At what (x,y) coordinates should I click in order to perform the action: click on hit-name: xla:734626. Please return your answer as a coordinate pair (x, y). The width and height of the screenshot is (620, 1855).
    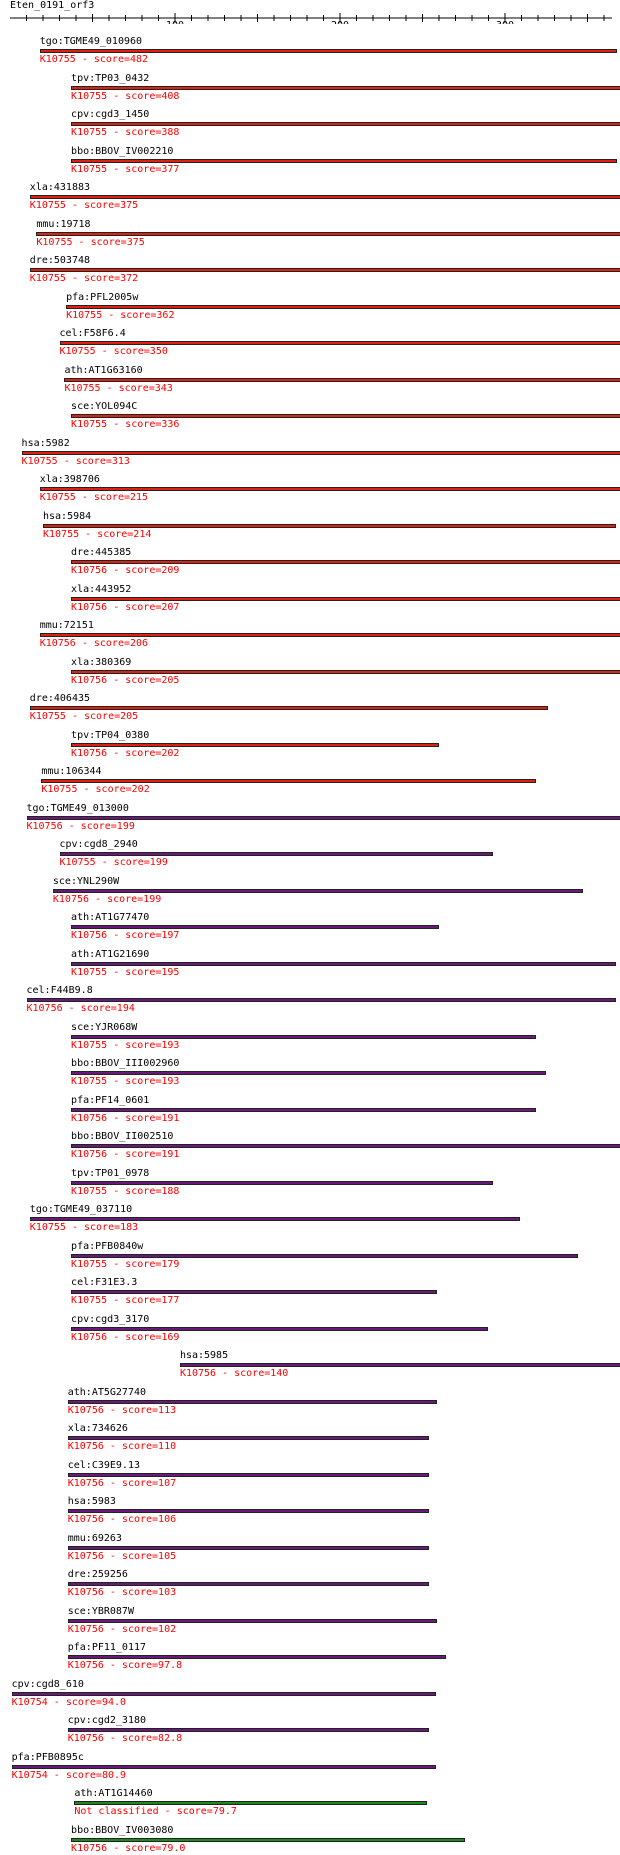
    Looking at the image, I should click on (98, 1429).